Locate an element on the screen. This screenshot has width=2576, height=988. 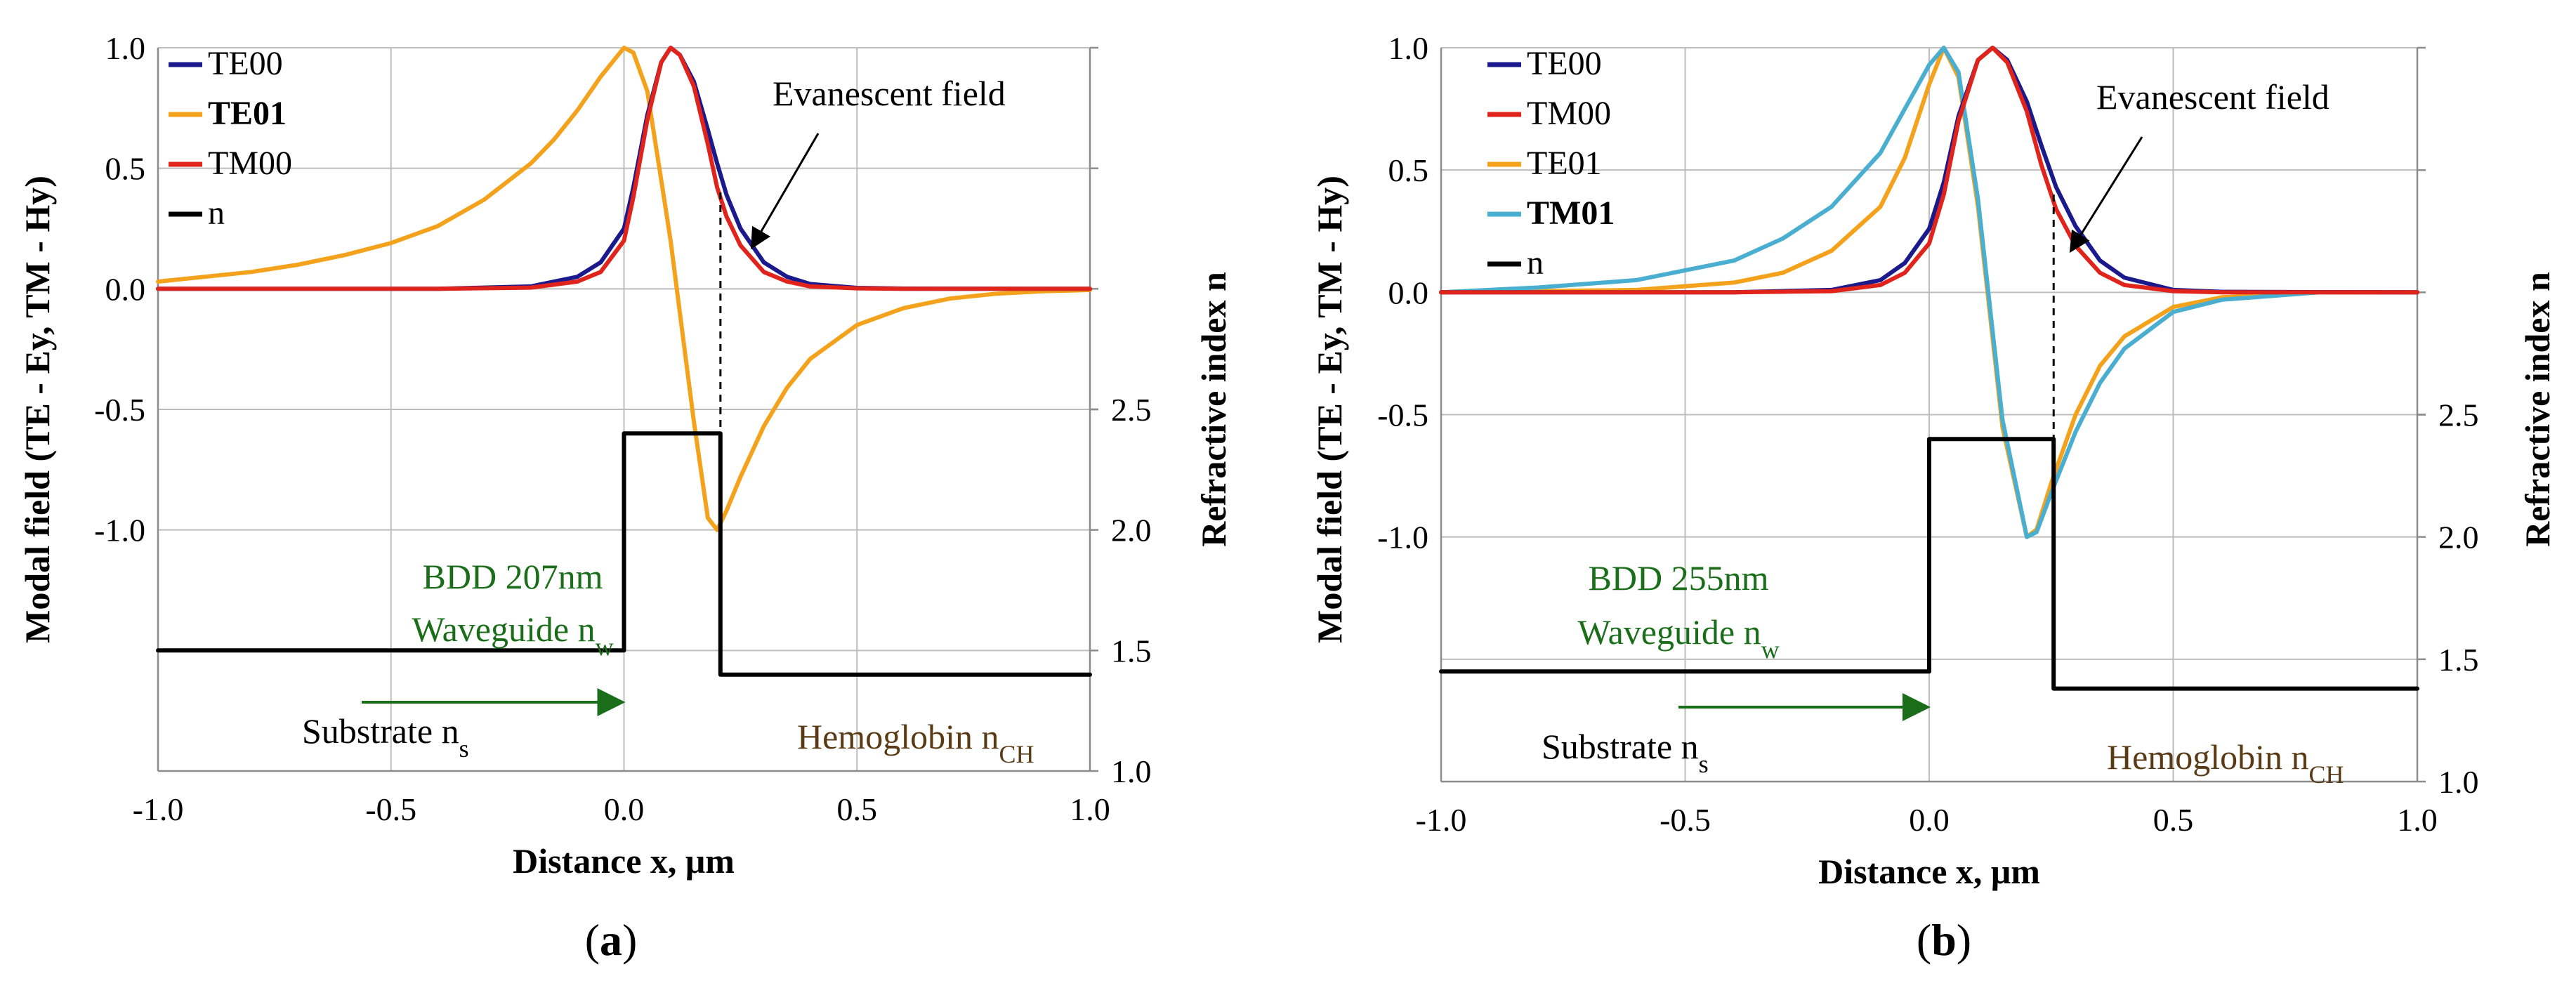
legend-label: TM01 is located at coordinates (1571, 213).